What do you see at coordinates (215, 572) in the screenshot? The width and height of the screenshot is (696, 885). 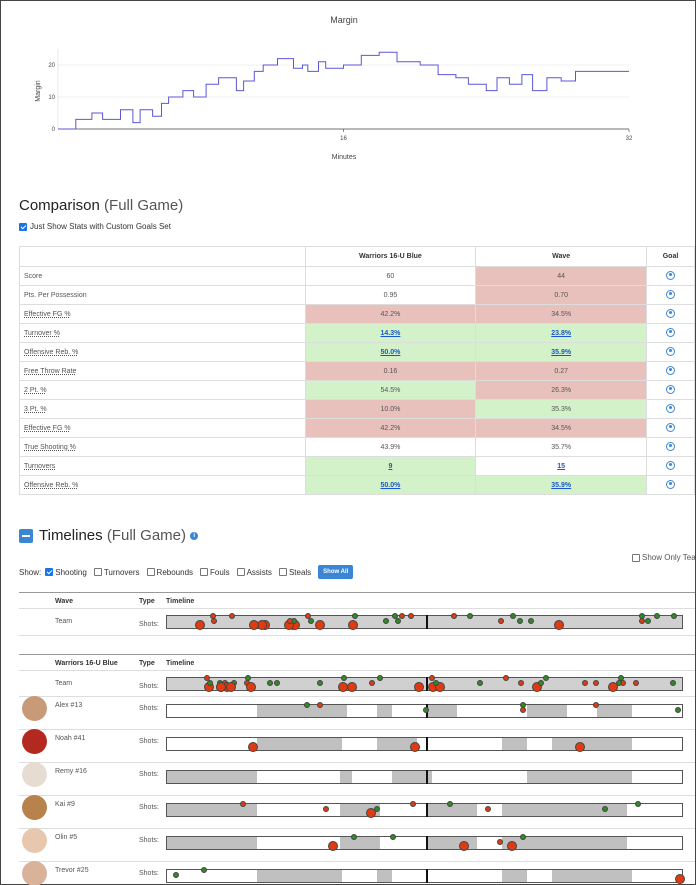 I see `filter-fouls: Fouls` at bounding box center [215, 572].